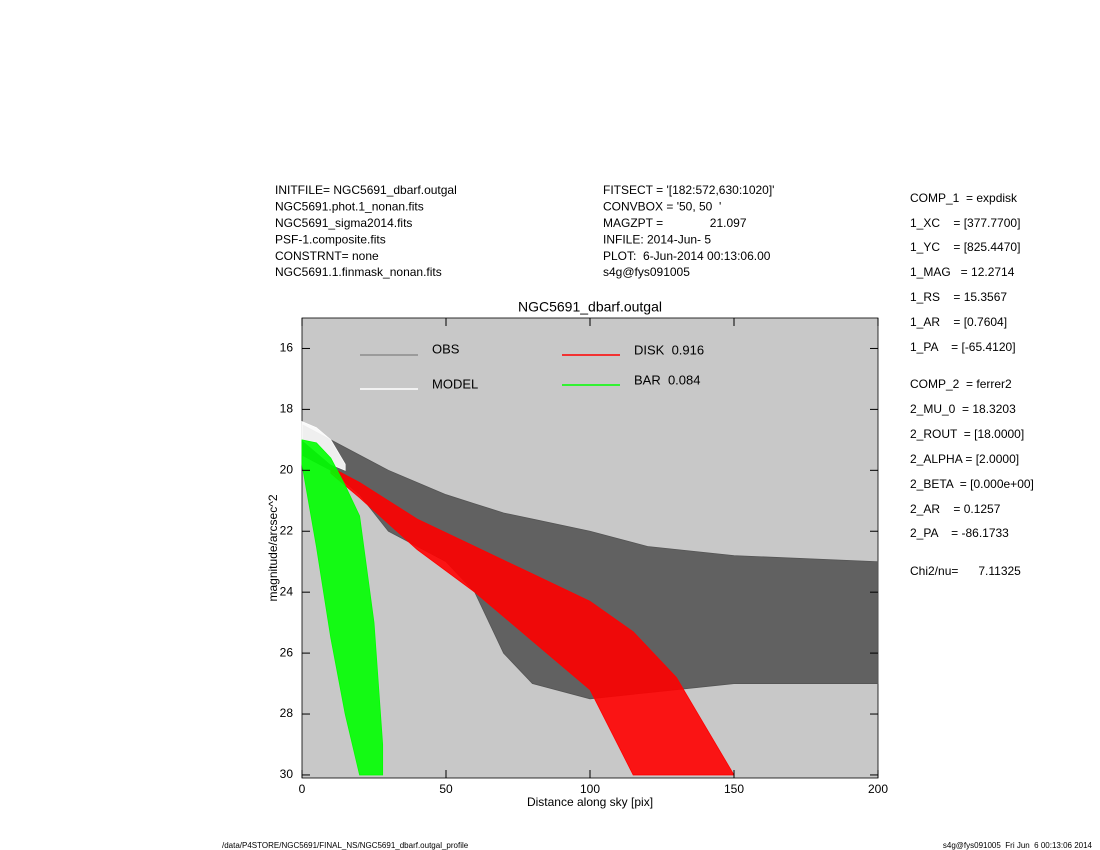  I want to click on legend-label: OBS, so click(446, 348).